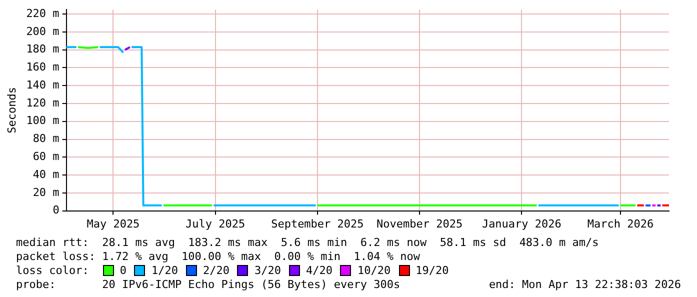 Image resolution: width=697 pixels, height=297 pixels. Describe the element at coordinates (216, 223) in the screenshot. I see `x-tick-label: July 2025` at that location.